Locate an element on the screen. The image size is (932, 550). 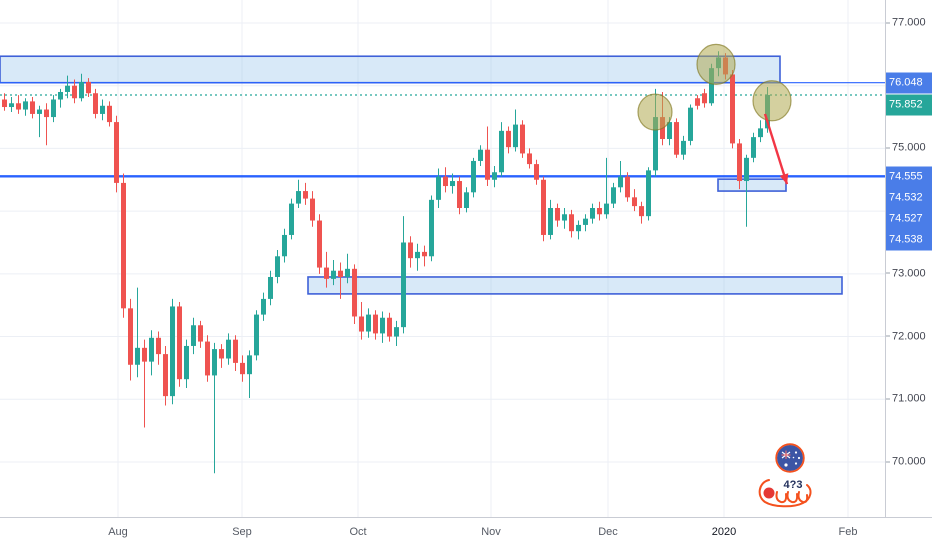
price-tick-text: 75.000 is located at coordinates (909, 147).